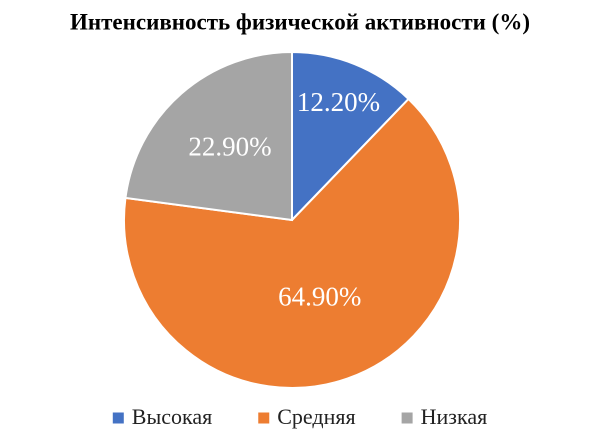 The image size is (600, 446). I want to click on value-label: 64.90%, so click(319, 297).